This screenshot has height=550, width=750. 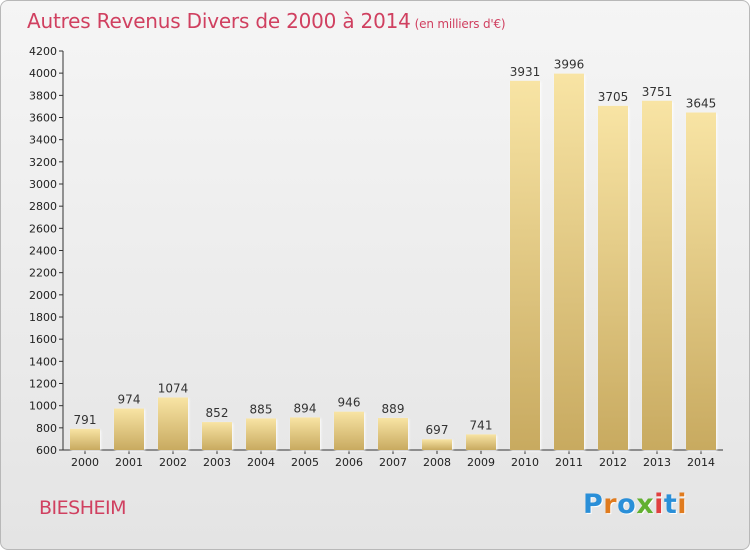 What do you see at coordinates (43, 251) in the screenshot?
I see `y-tick-label: 2400` at bounding box center [43, 251].